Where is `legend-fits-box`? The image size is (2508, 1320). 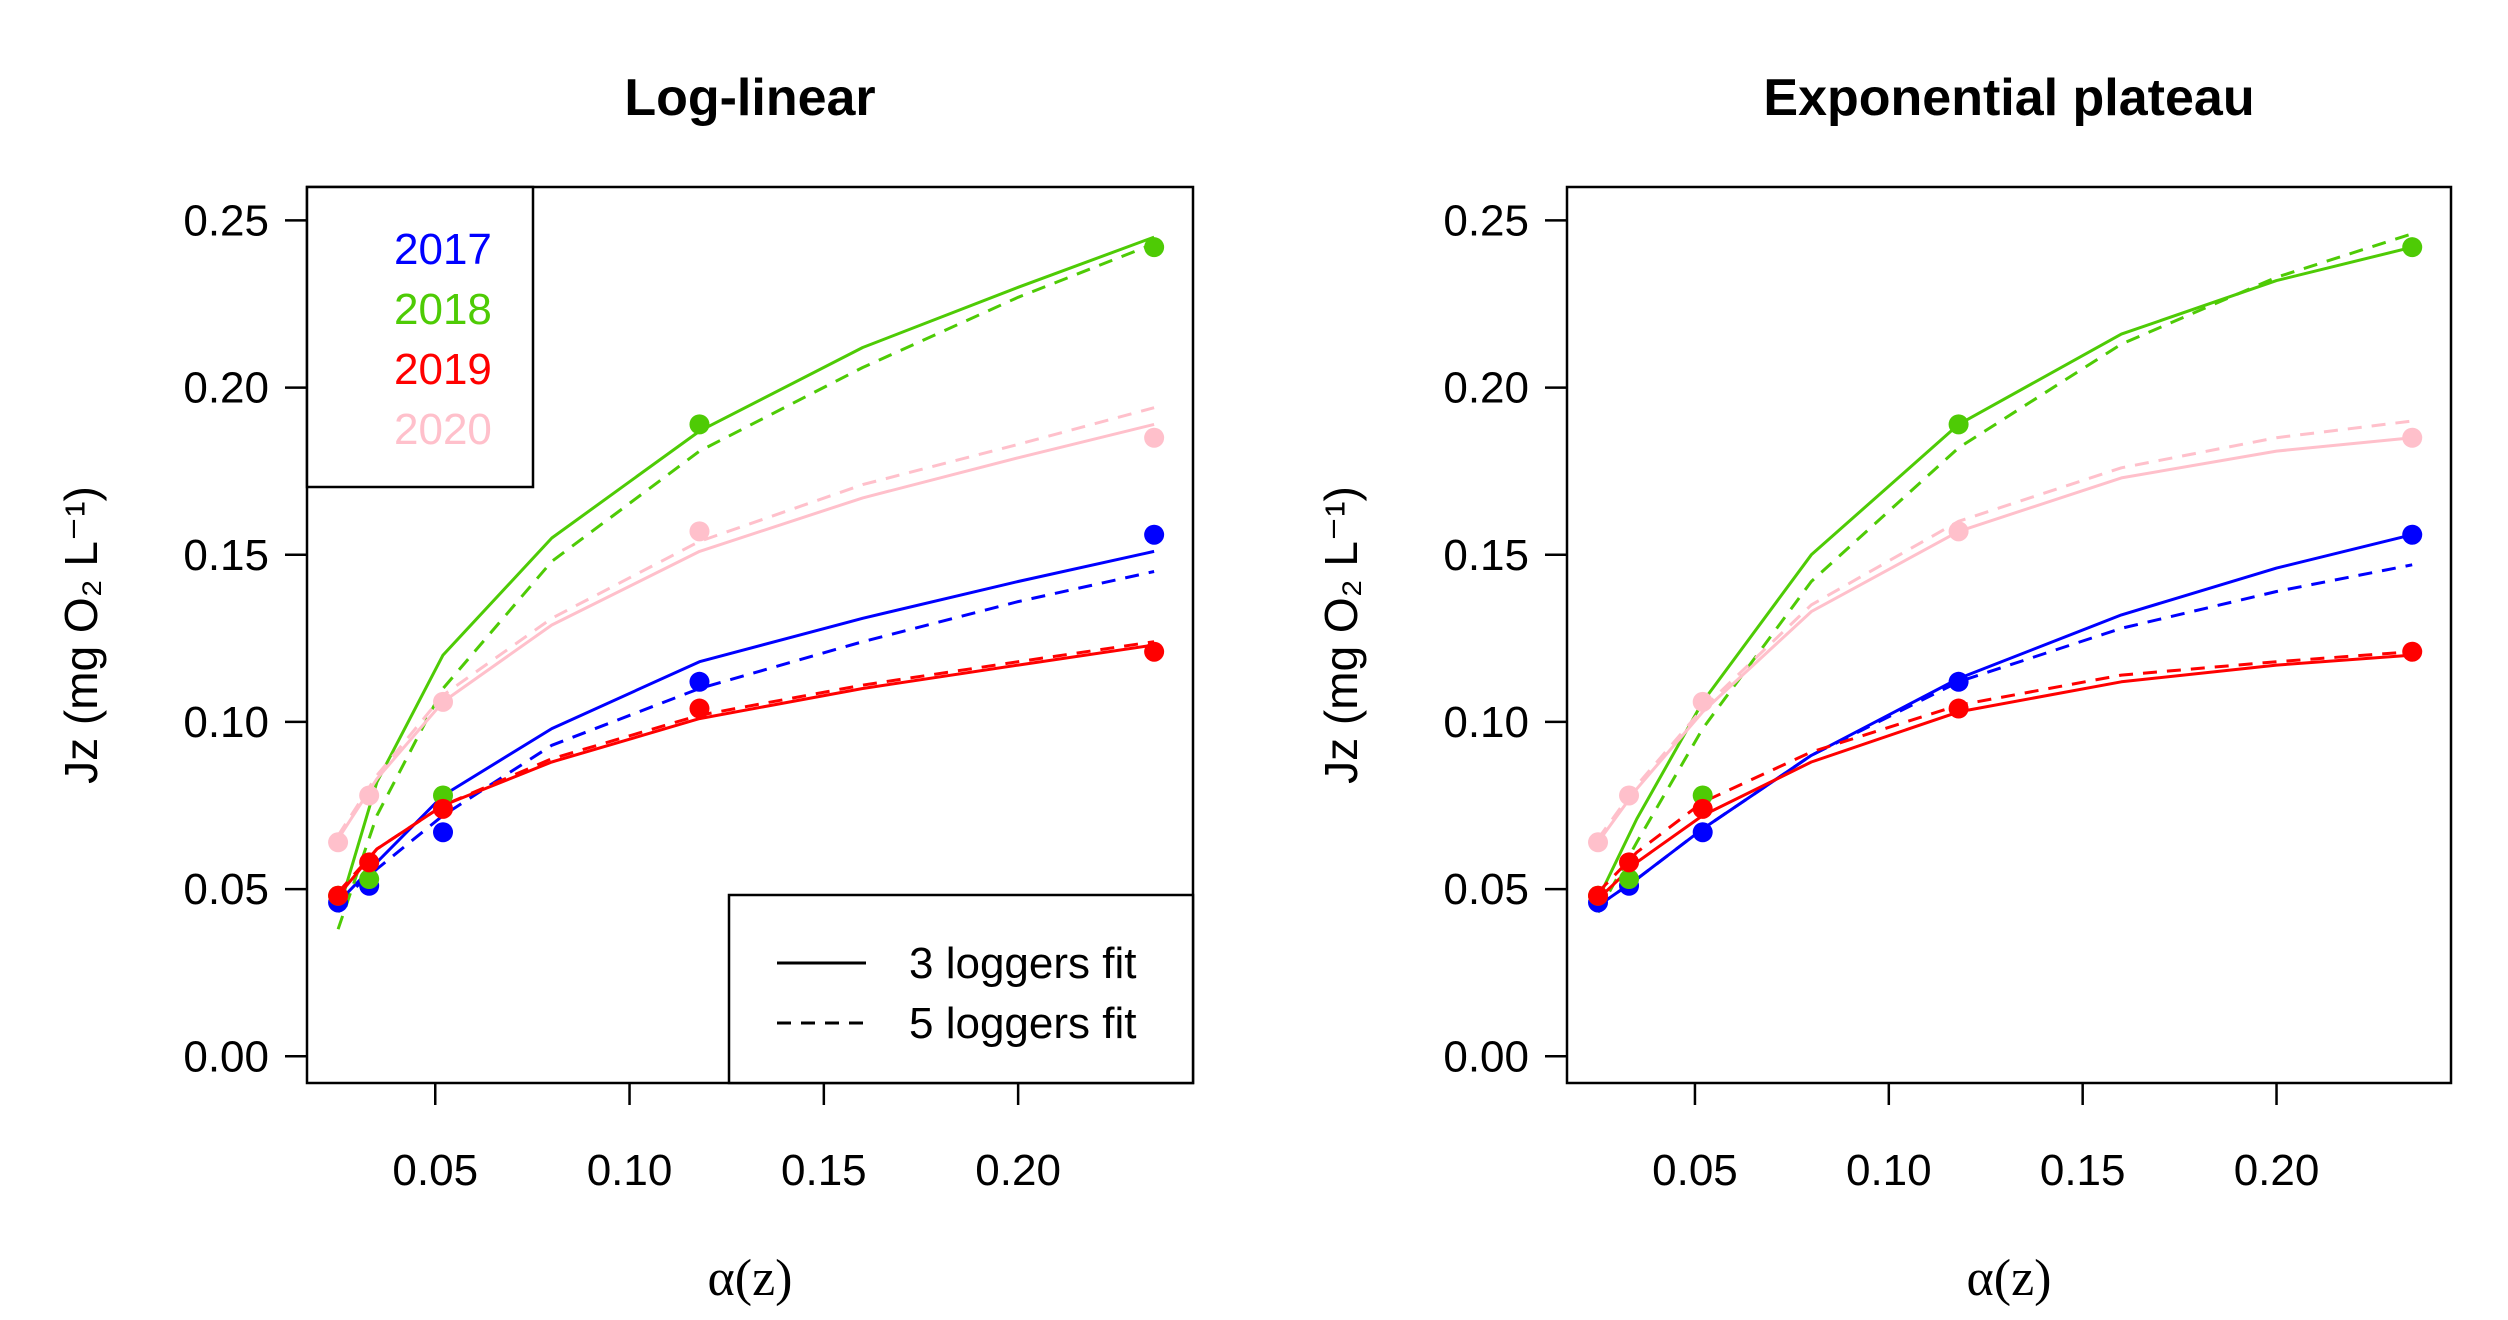
legend-fits-box is located at coordinates (961, 989).